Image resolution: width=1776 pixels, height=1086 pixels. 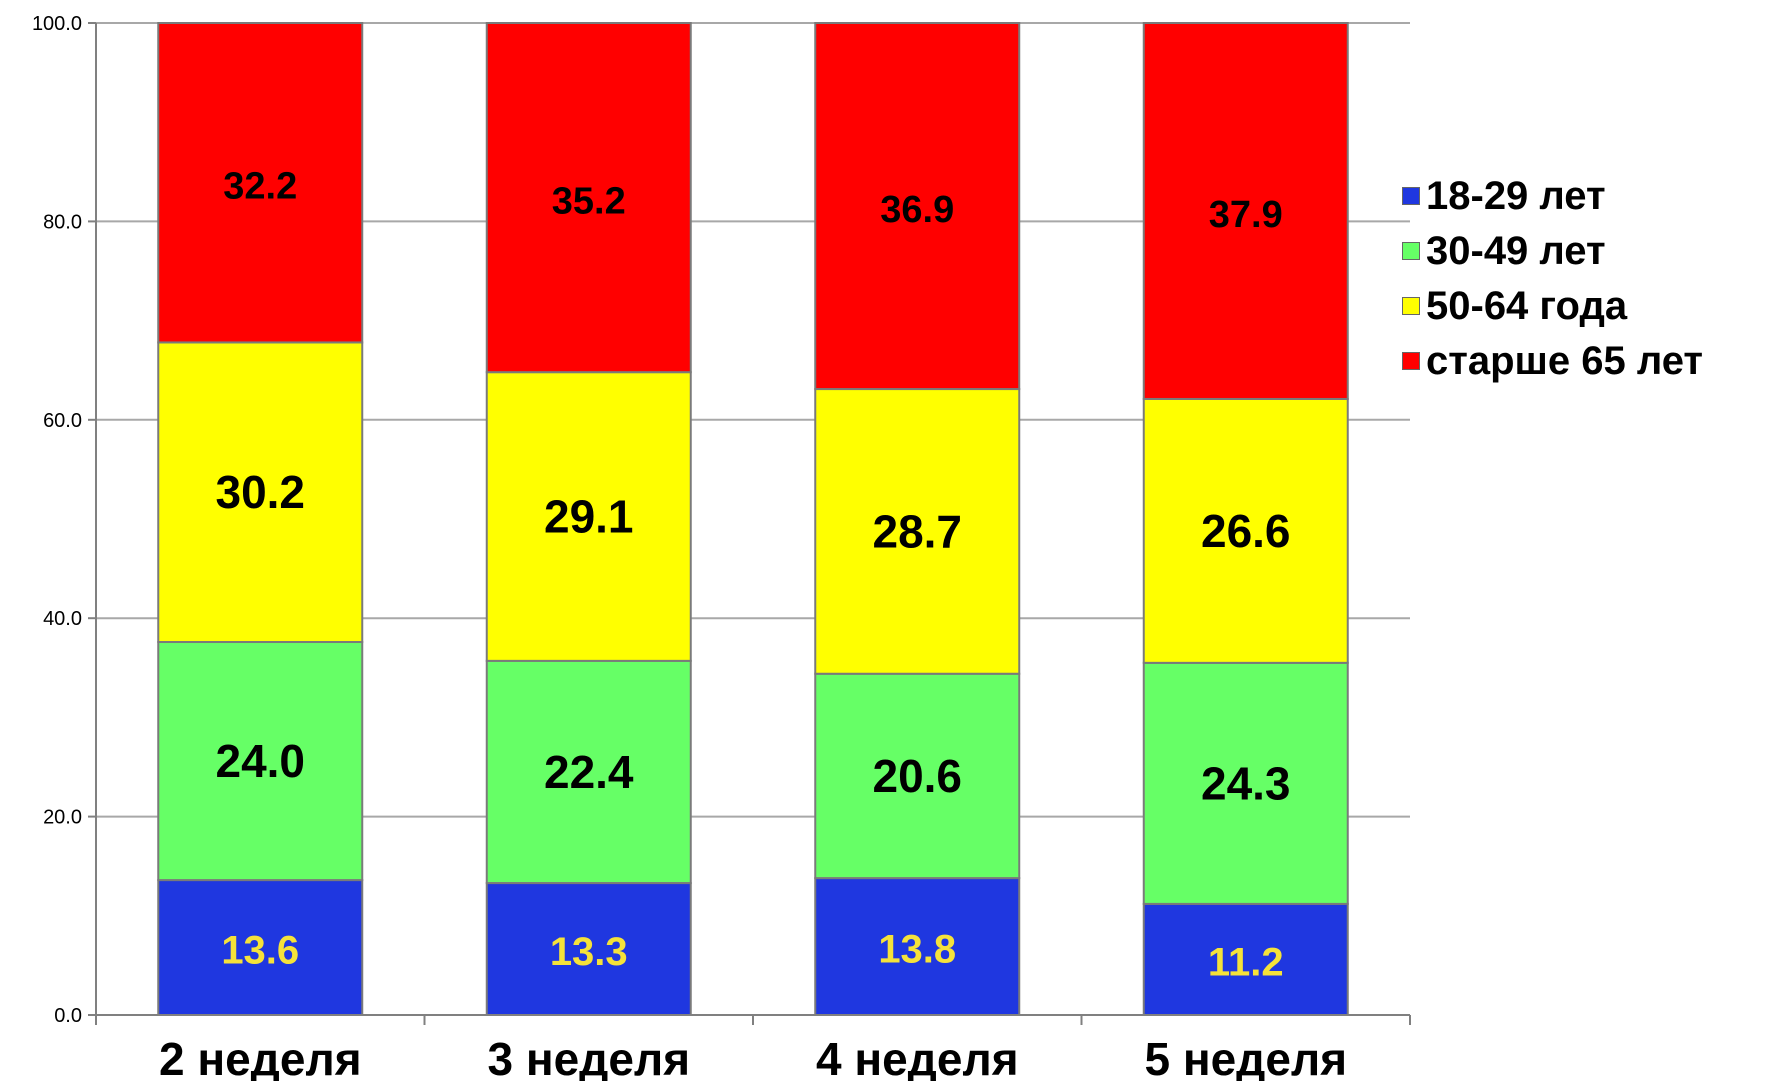 What do you see at coordinates (1246, 962) in the screenshot?
I see `data-label: 11.2` at bounding box center [1246, 962].